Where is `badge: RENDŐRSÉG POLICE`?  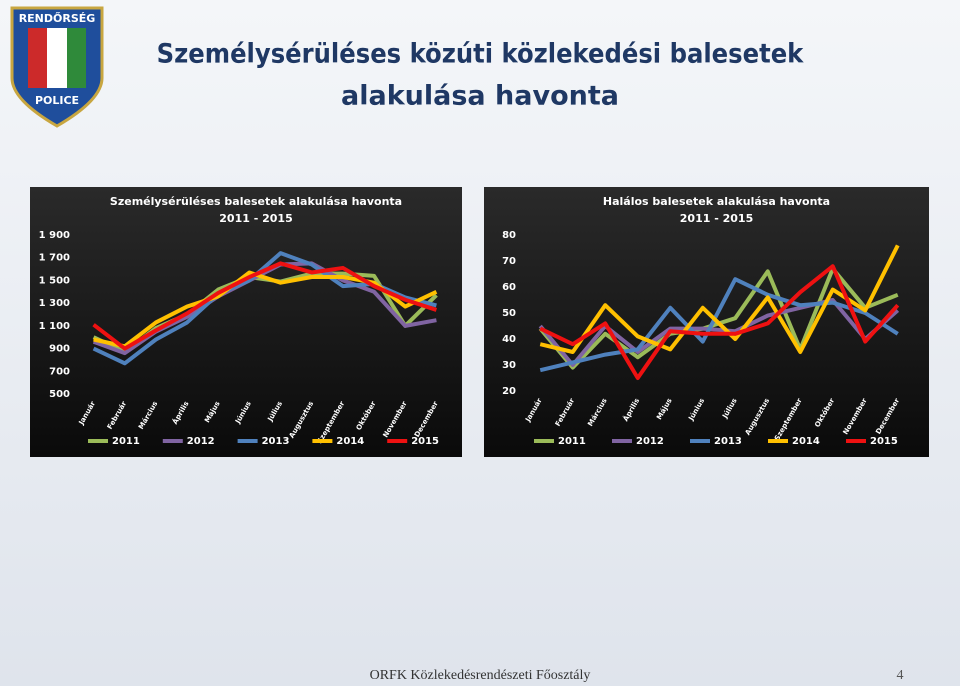 badge: RENDŐRSÉG POLICE is located at coordinates (57, 67).